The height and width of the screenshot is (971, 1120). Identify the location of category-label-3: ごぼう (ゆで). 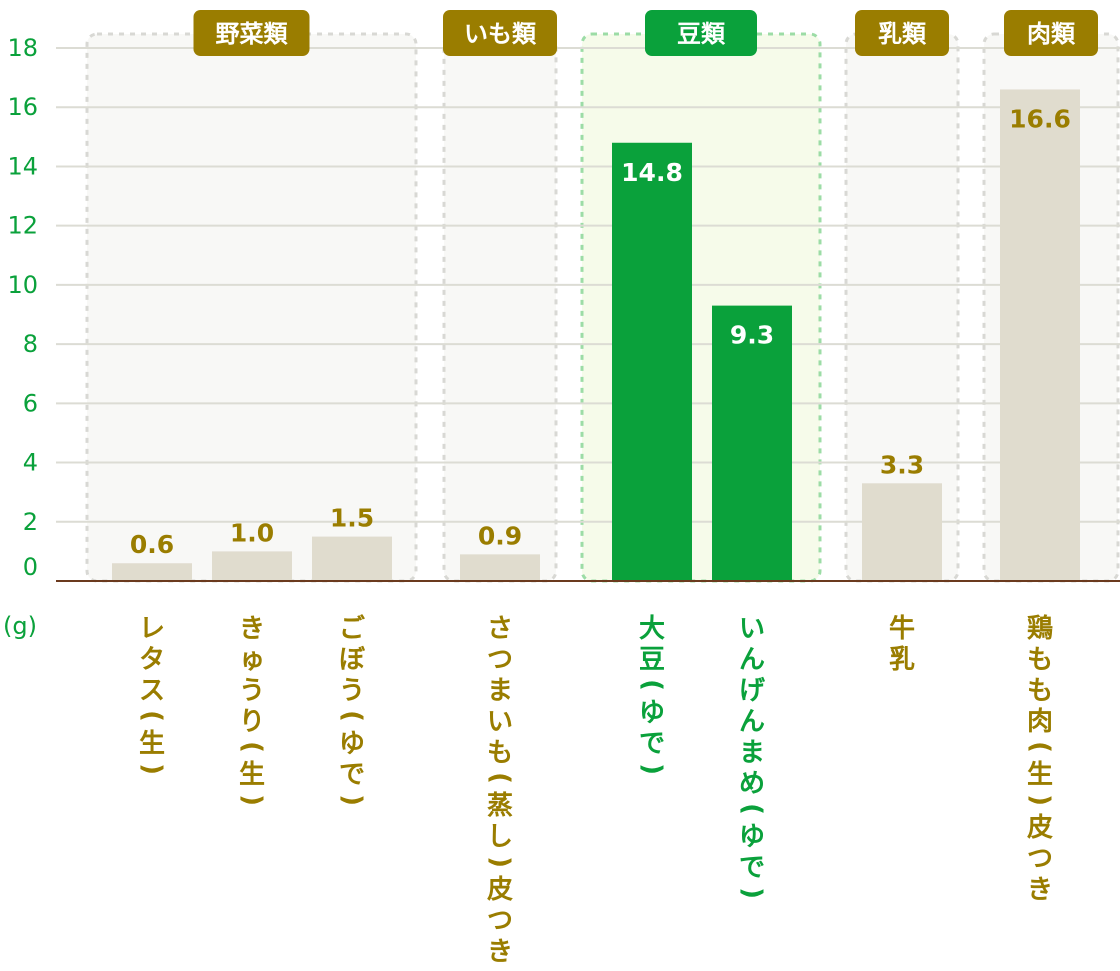
(352, 709).